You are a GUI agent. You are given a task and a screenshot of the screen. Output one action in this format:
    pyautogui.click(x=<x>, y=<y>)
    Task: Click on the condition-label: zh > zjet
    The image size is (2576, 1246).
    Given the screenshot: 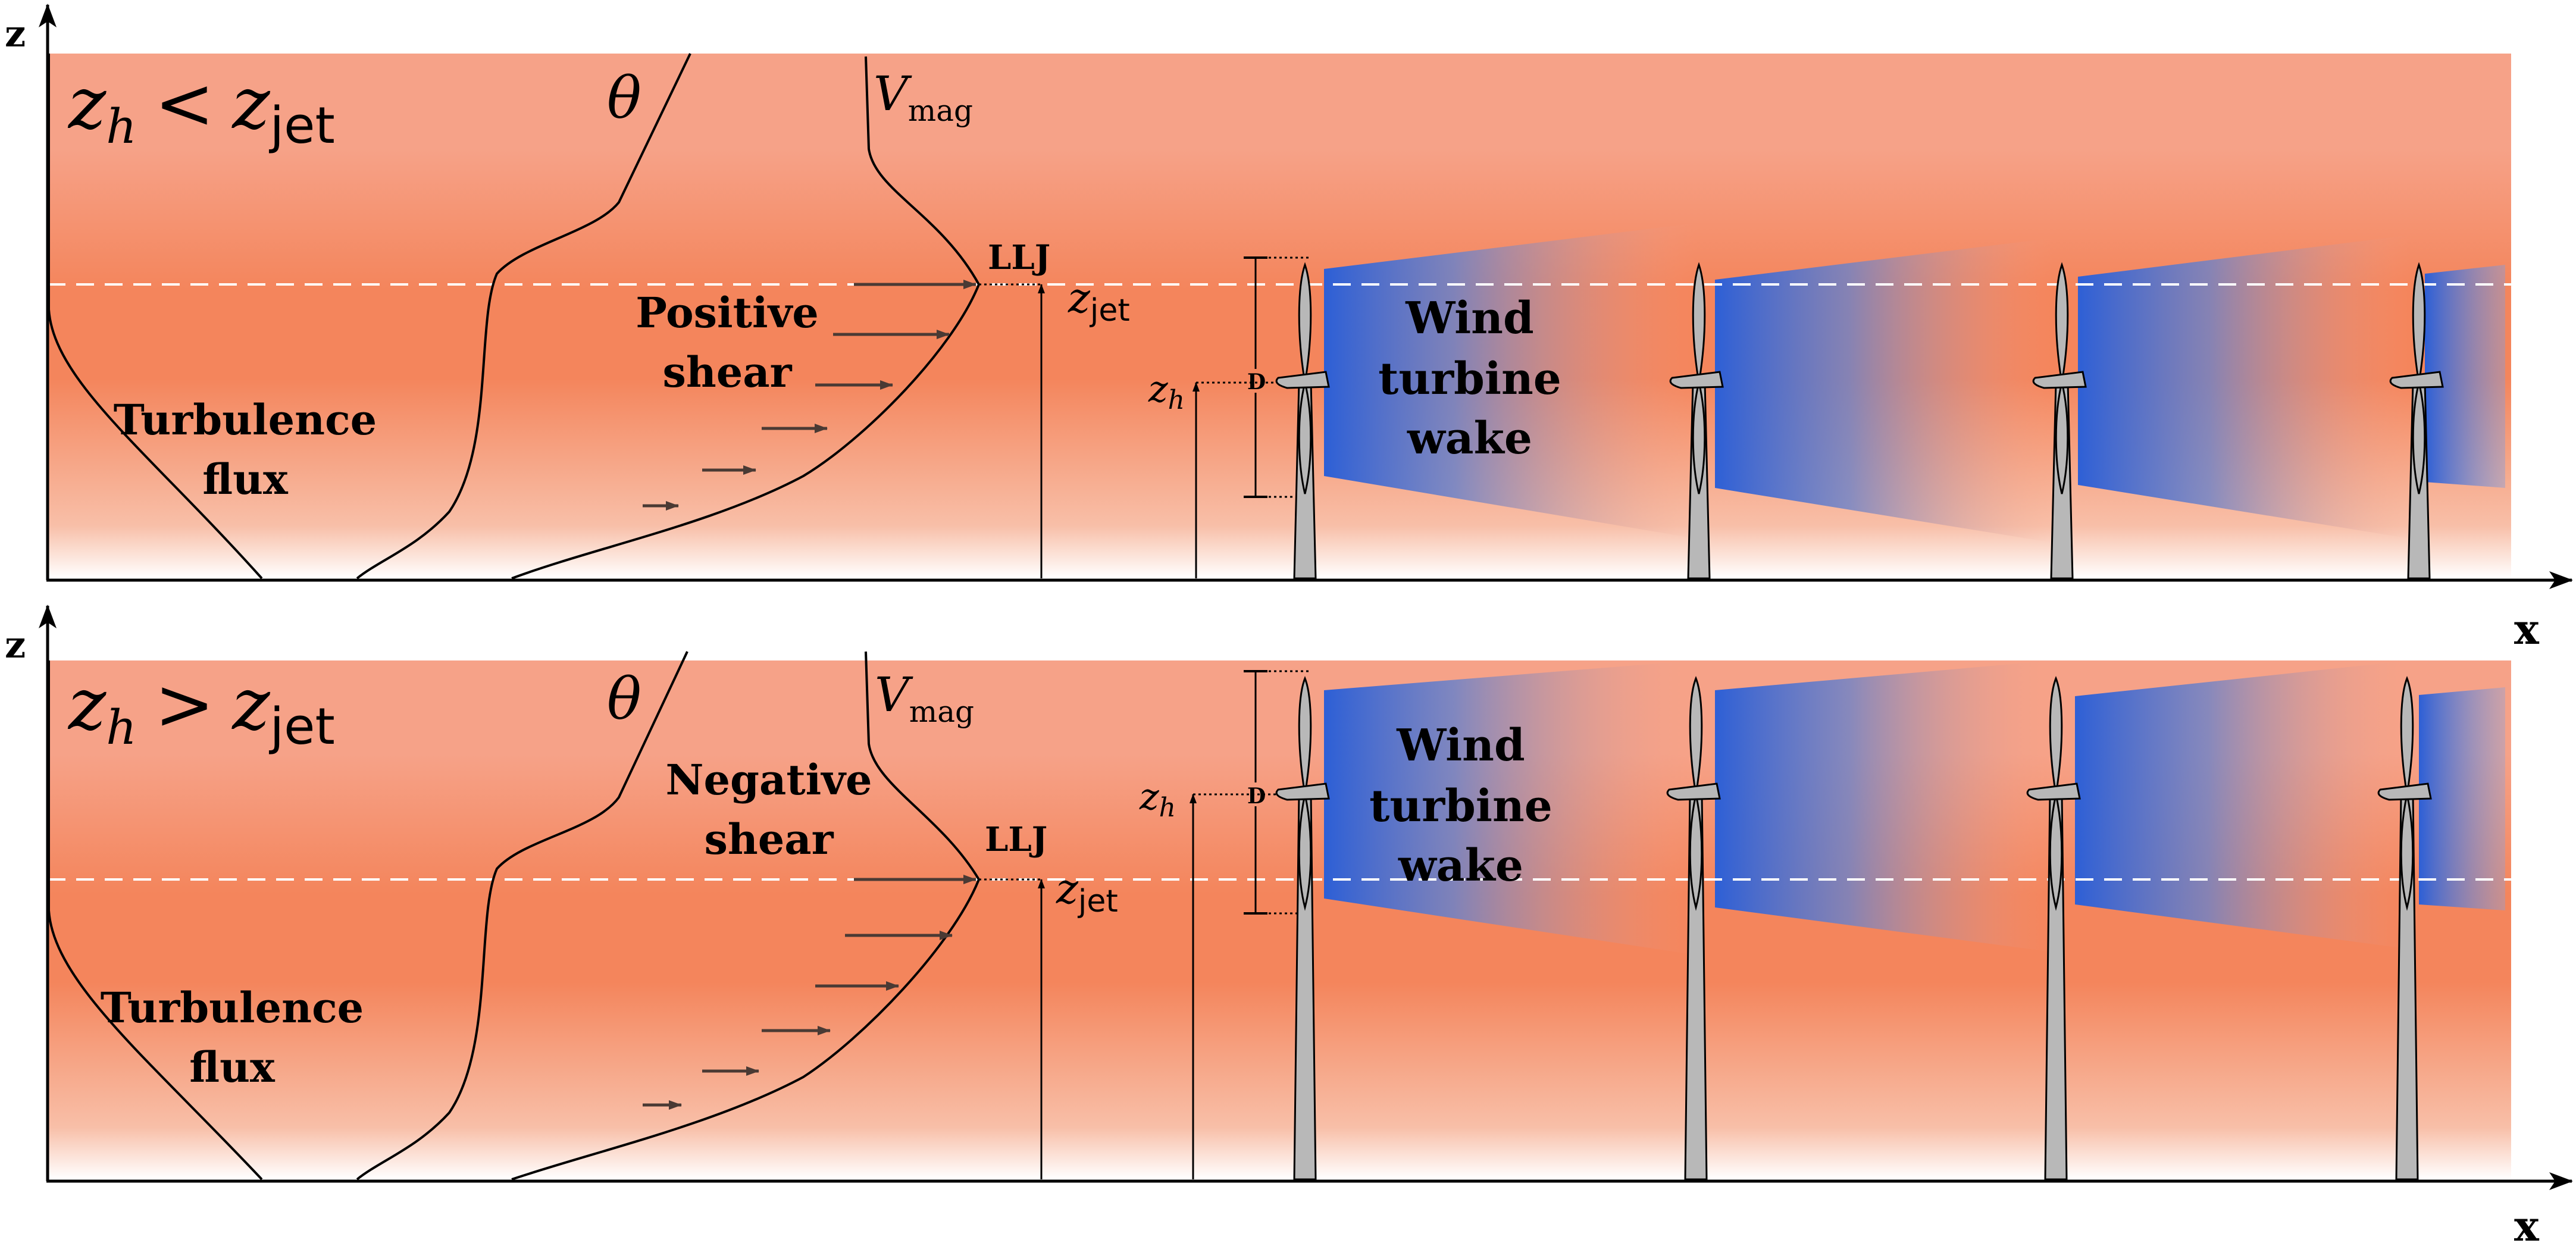 What is the action you would take?
    pyautogui.click(x=201, y=710)
    